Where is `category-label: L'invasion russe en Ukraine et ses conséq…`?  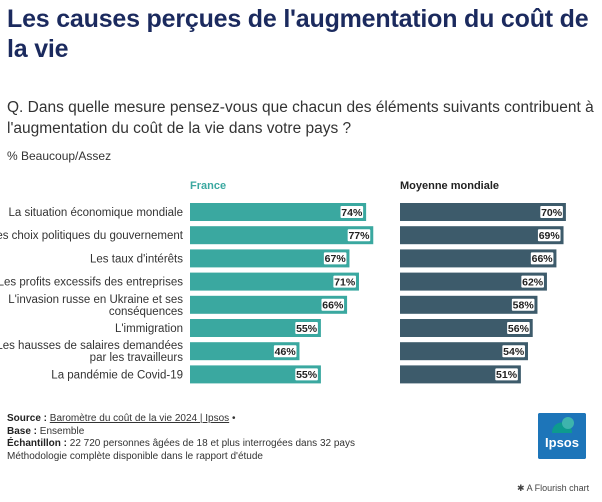
category-label: L'invasion russe en Ukraine et ses conséq… is located at coordinates (95, 306).